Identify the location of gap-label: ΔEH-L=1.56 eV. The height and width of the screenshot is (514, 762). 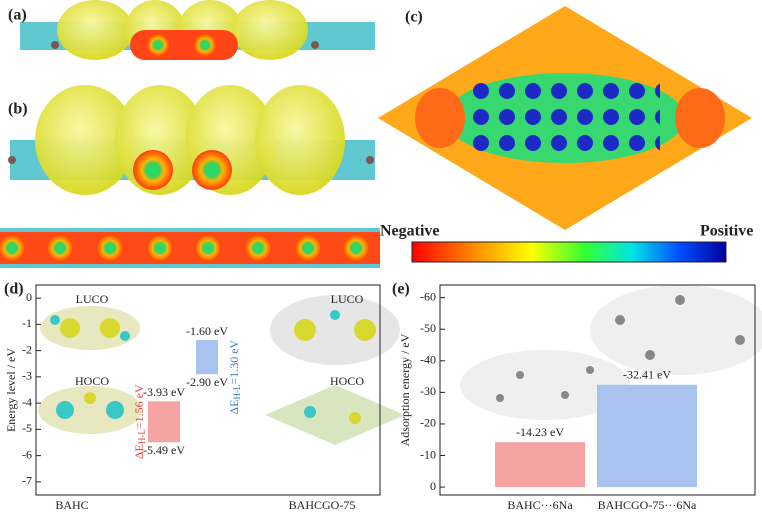
(139, 421).